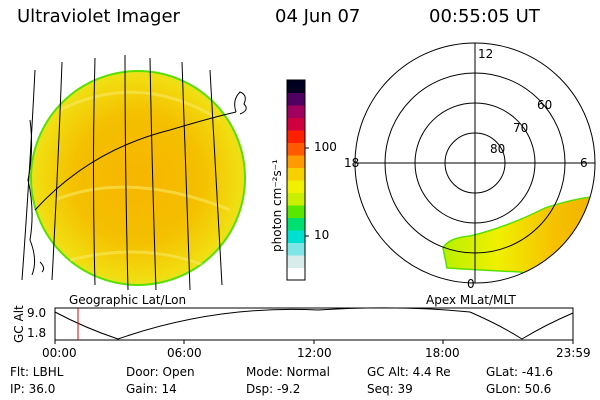  What do you see at coordinates (545, 105) in the screenshot?
I see `mlat-label-60: 60` at bounding box center [545, 105].